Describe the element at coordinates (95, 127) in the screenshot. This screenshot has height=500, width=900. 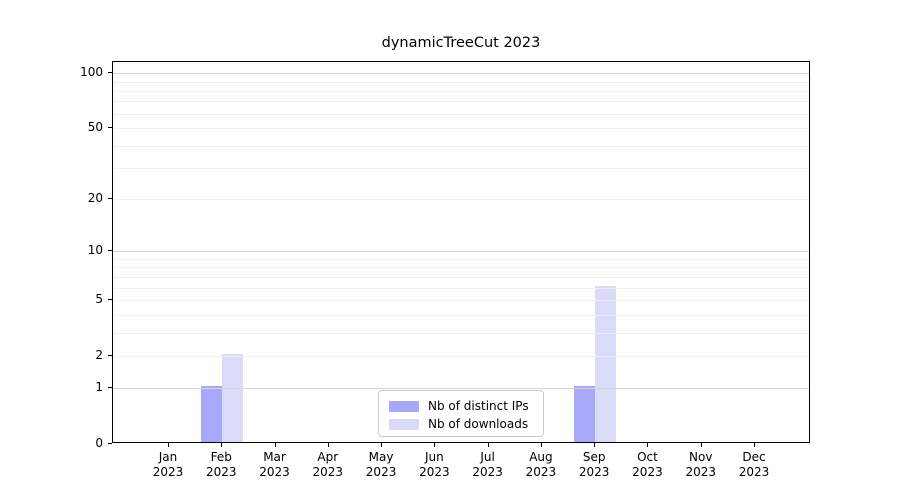
I see `y-tick-label: 50` at that location.